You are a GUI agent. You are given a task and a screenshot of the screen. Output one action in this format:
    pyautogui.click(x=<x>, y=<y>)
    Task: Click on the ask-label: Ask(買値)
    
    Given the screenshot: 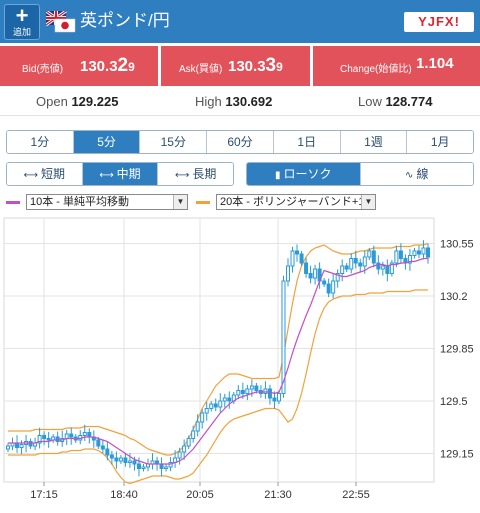 What is the action you would take?
    pyautogui.click(x=201, y=69)
    